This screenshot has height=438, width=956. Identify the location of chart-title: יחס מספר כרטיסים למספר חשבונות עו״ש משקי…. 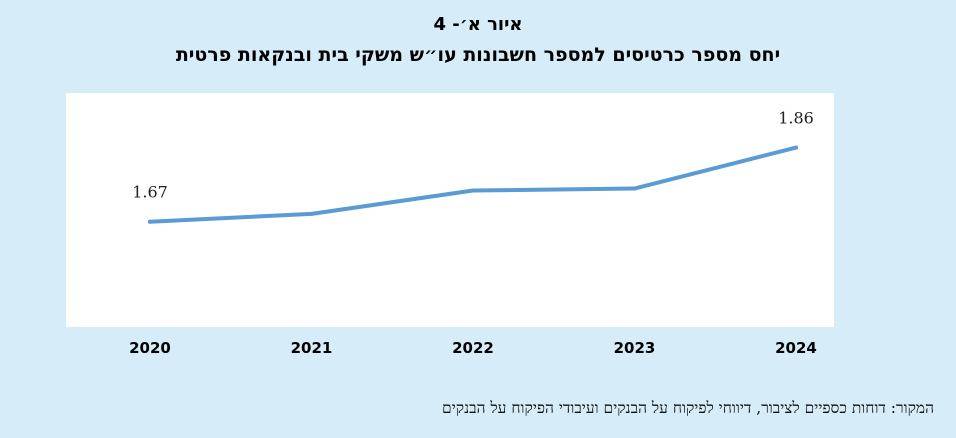
(478, 55).